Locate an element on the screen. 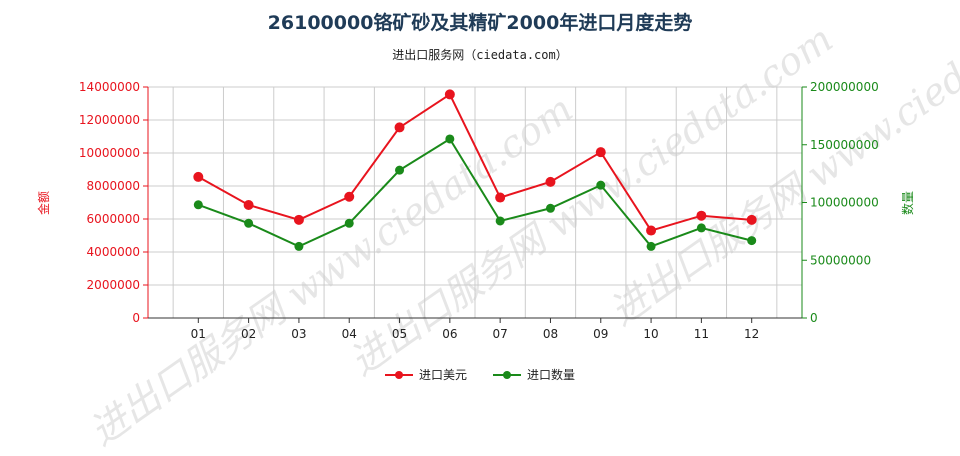  y-axis-title-left: 金额 is located at coordinates (43, 203).